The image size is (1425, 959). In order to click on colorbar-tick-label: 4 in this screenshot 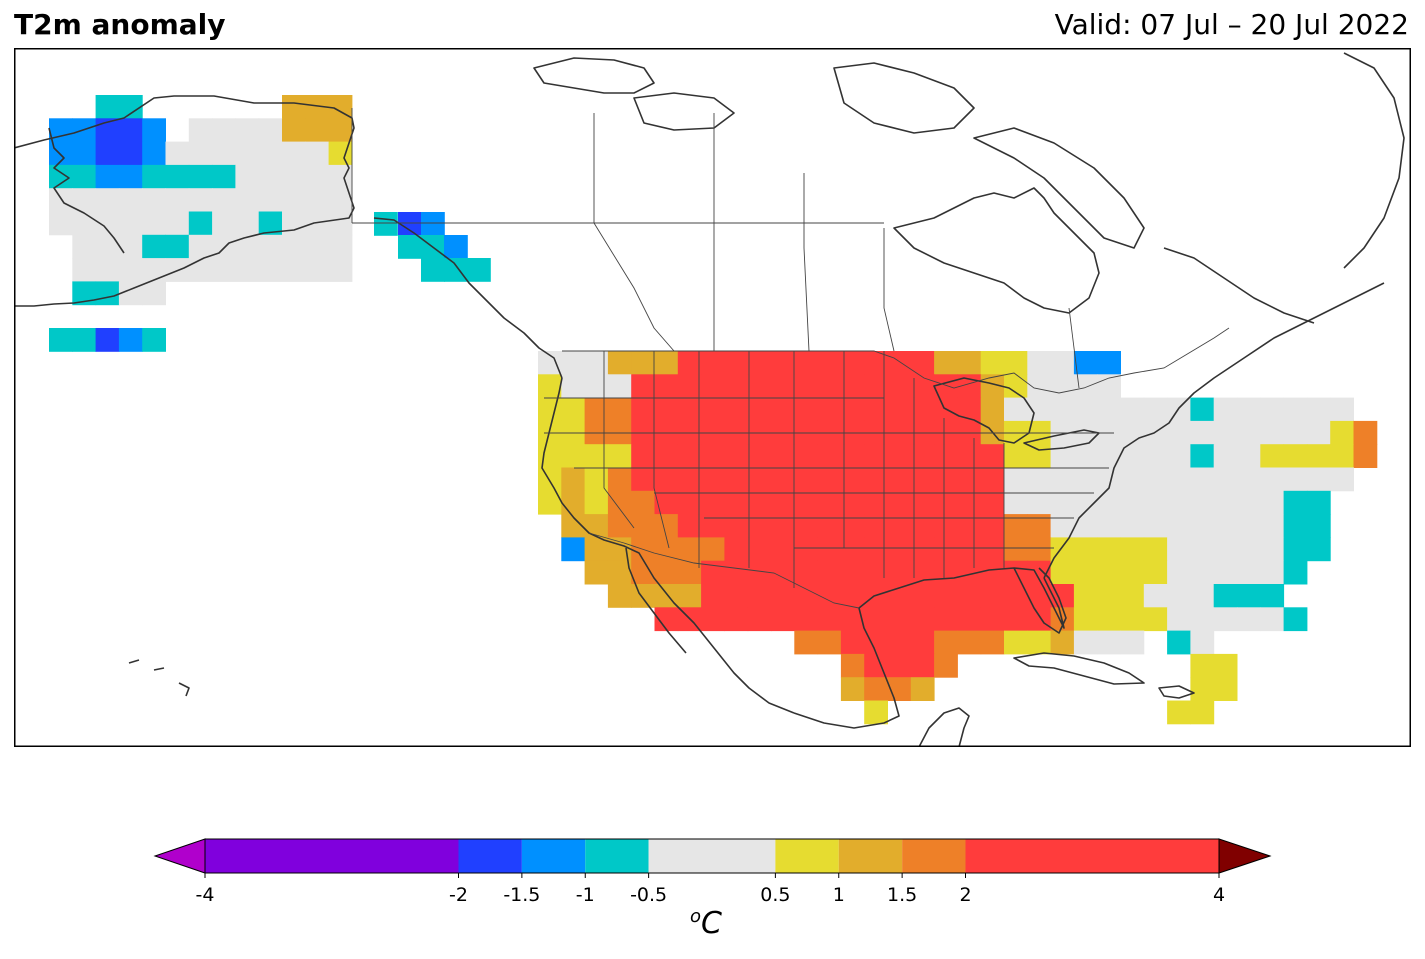, I will do `click(1219, 895)`.